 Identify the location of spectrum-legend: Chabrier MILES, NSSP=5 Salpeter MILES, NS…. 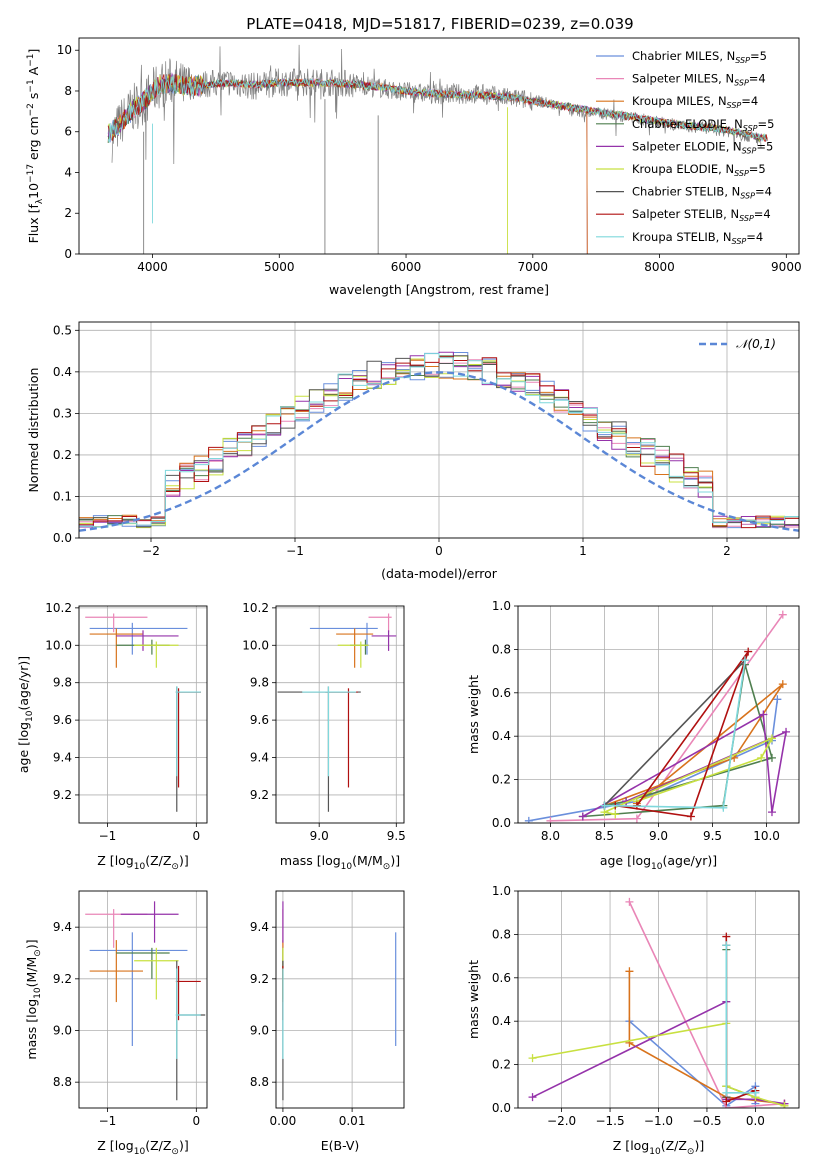
(685, 147).